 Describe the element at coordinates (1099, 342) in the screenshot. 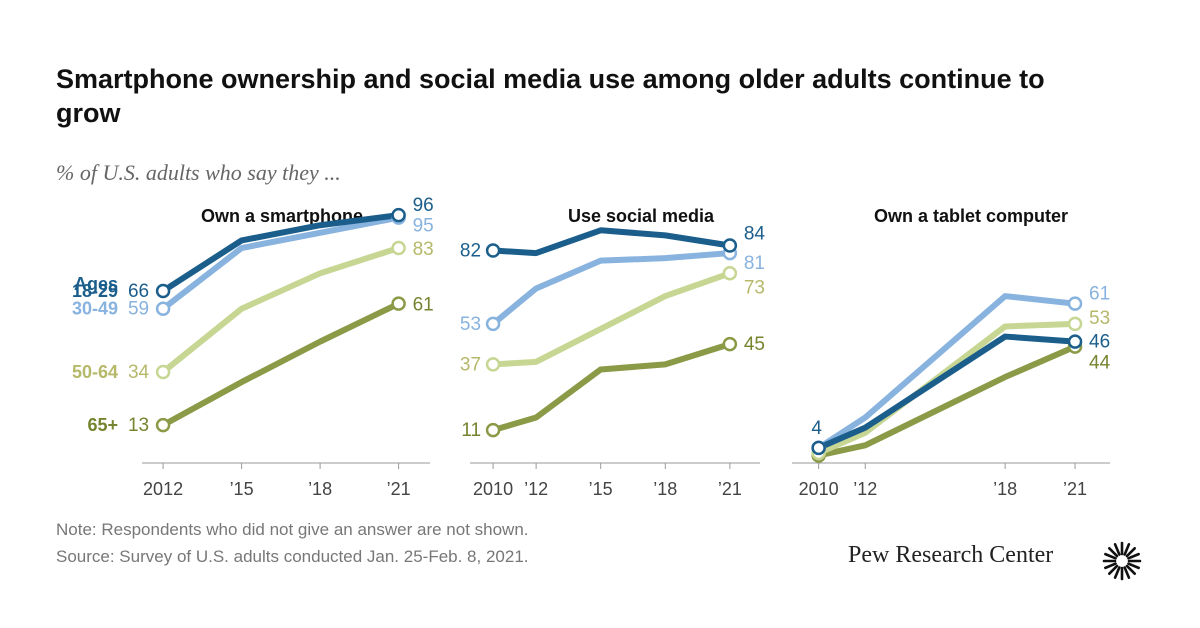

I see `data-label-end: 46` at that location.